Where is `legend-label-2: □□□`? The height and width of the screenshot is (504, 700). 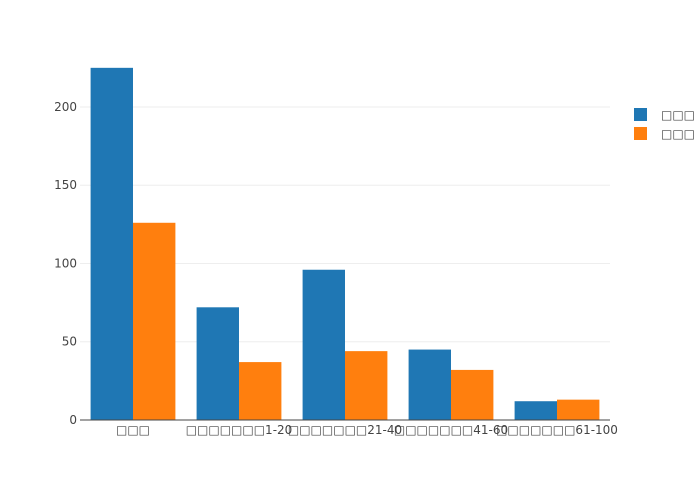
legend-label-2: □□□ is located at coordinates (678, 134).